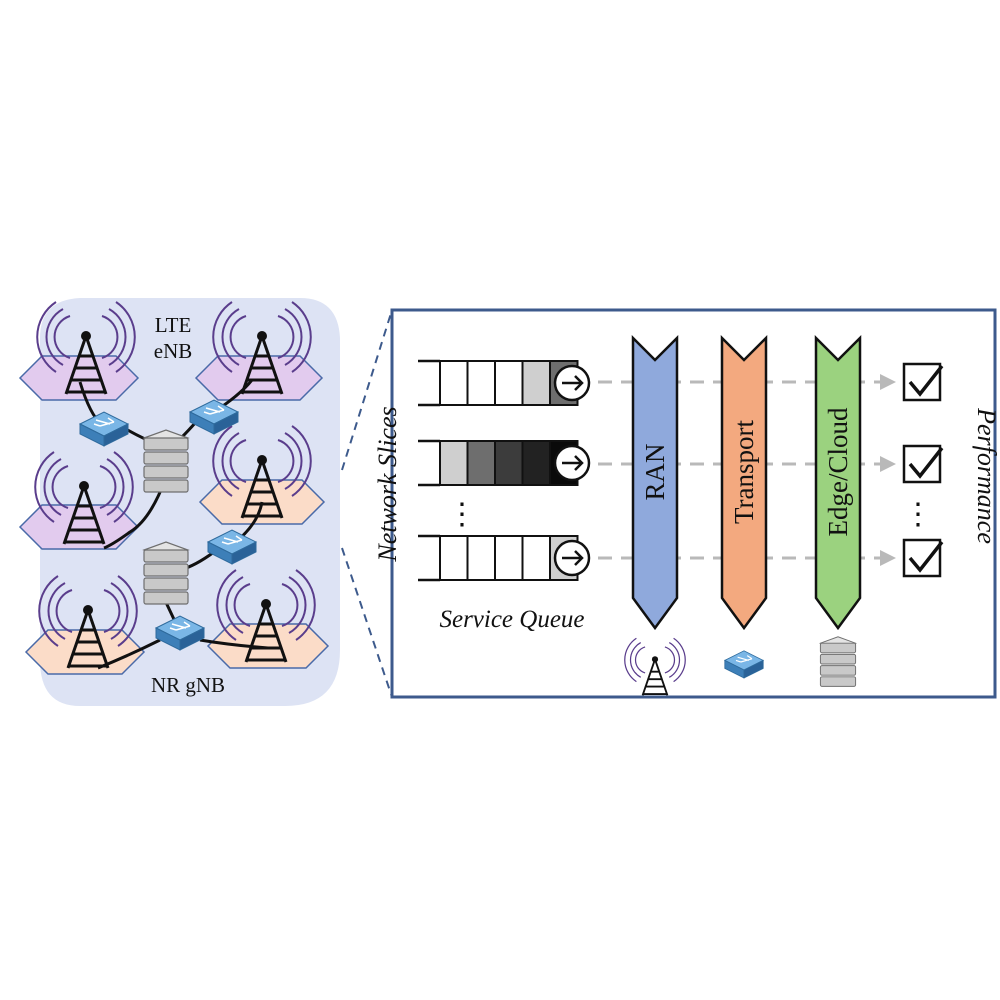  I want to click on nr-gnb-label: NR gNB, so click(188, 685).